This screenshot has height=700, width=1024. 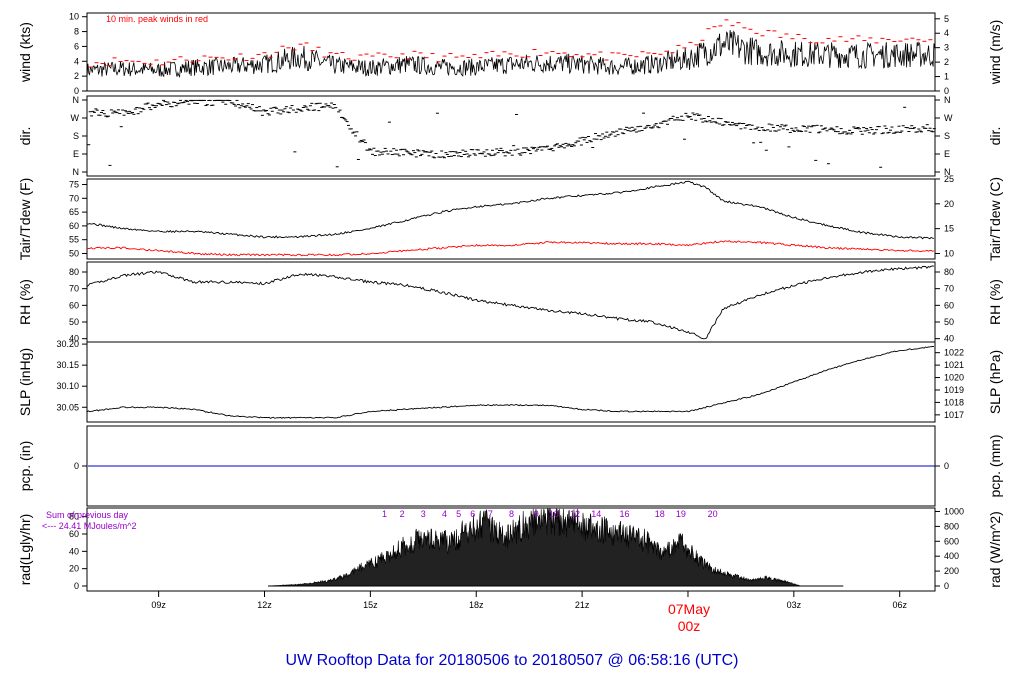 I want to click on tick-label-right-wind: 0, so click(x=946, y=91).